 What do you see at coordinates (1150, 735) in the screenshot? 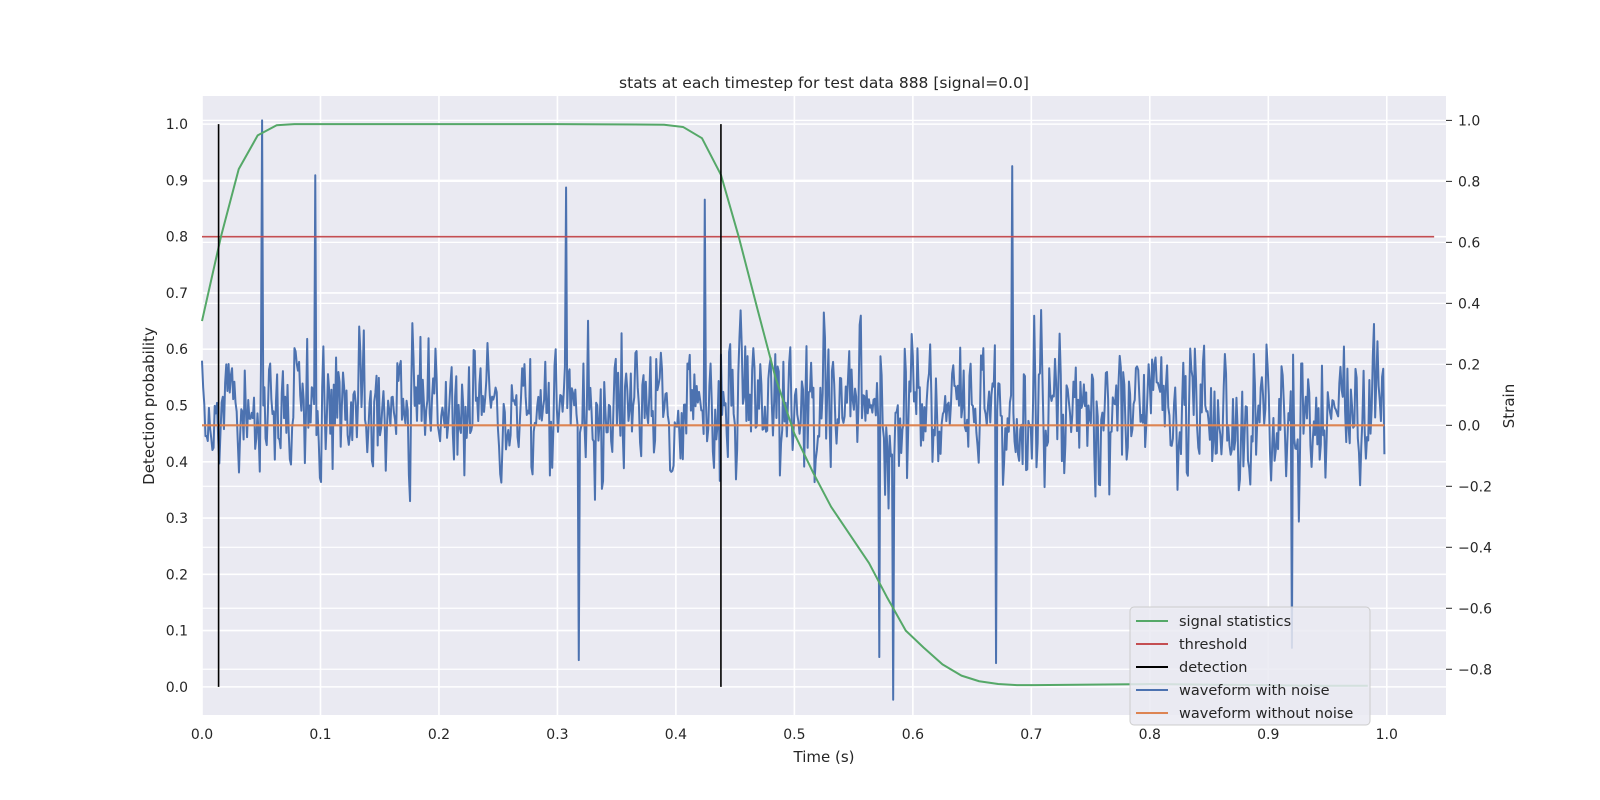
I see `x-tick-label: 0.8` at bounding box center [1150, 735].